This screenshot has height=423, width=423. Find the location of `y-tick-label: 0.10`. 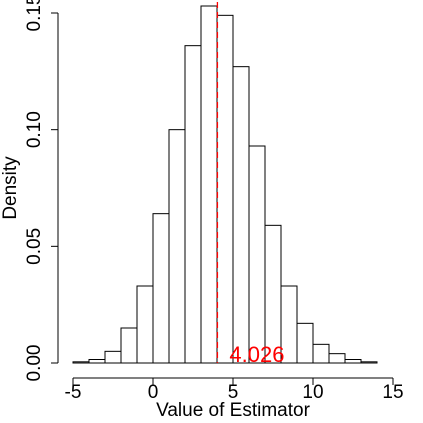

y-tick-label: 0.10 is located at coordinates (34, 129).